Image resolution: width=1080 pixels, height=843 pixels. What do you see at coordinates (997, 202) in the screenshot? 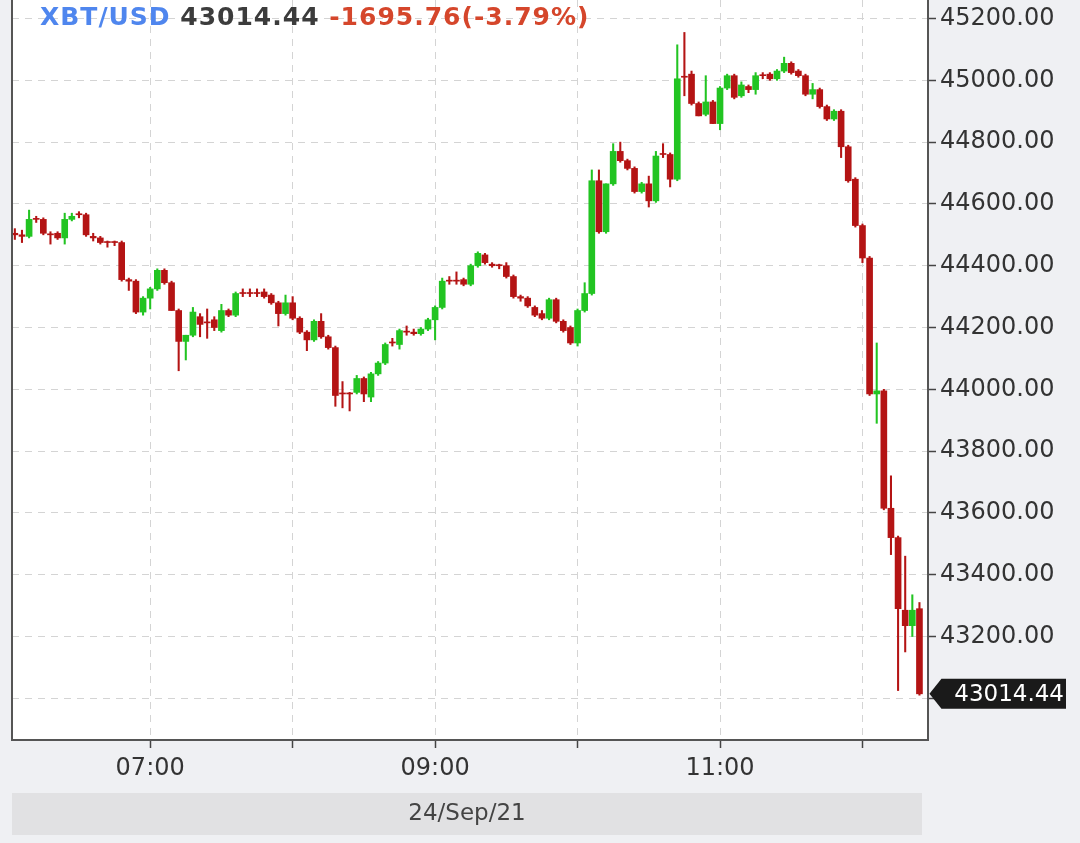
I see `y-tick-label: 44600.00` at bounding box center [997, 202].